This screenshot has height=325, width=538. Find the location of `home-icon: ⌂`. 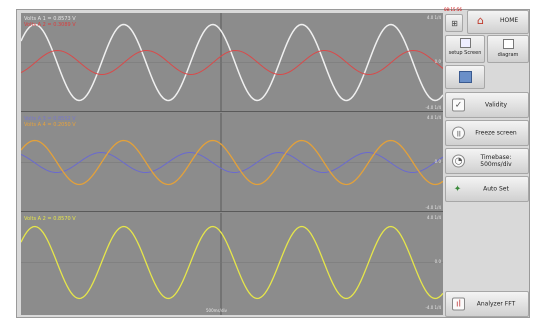

home-icon: ⌂ is located at coordinates (480, 20).